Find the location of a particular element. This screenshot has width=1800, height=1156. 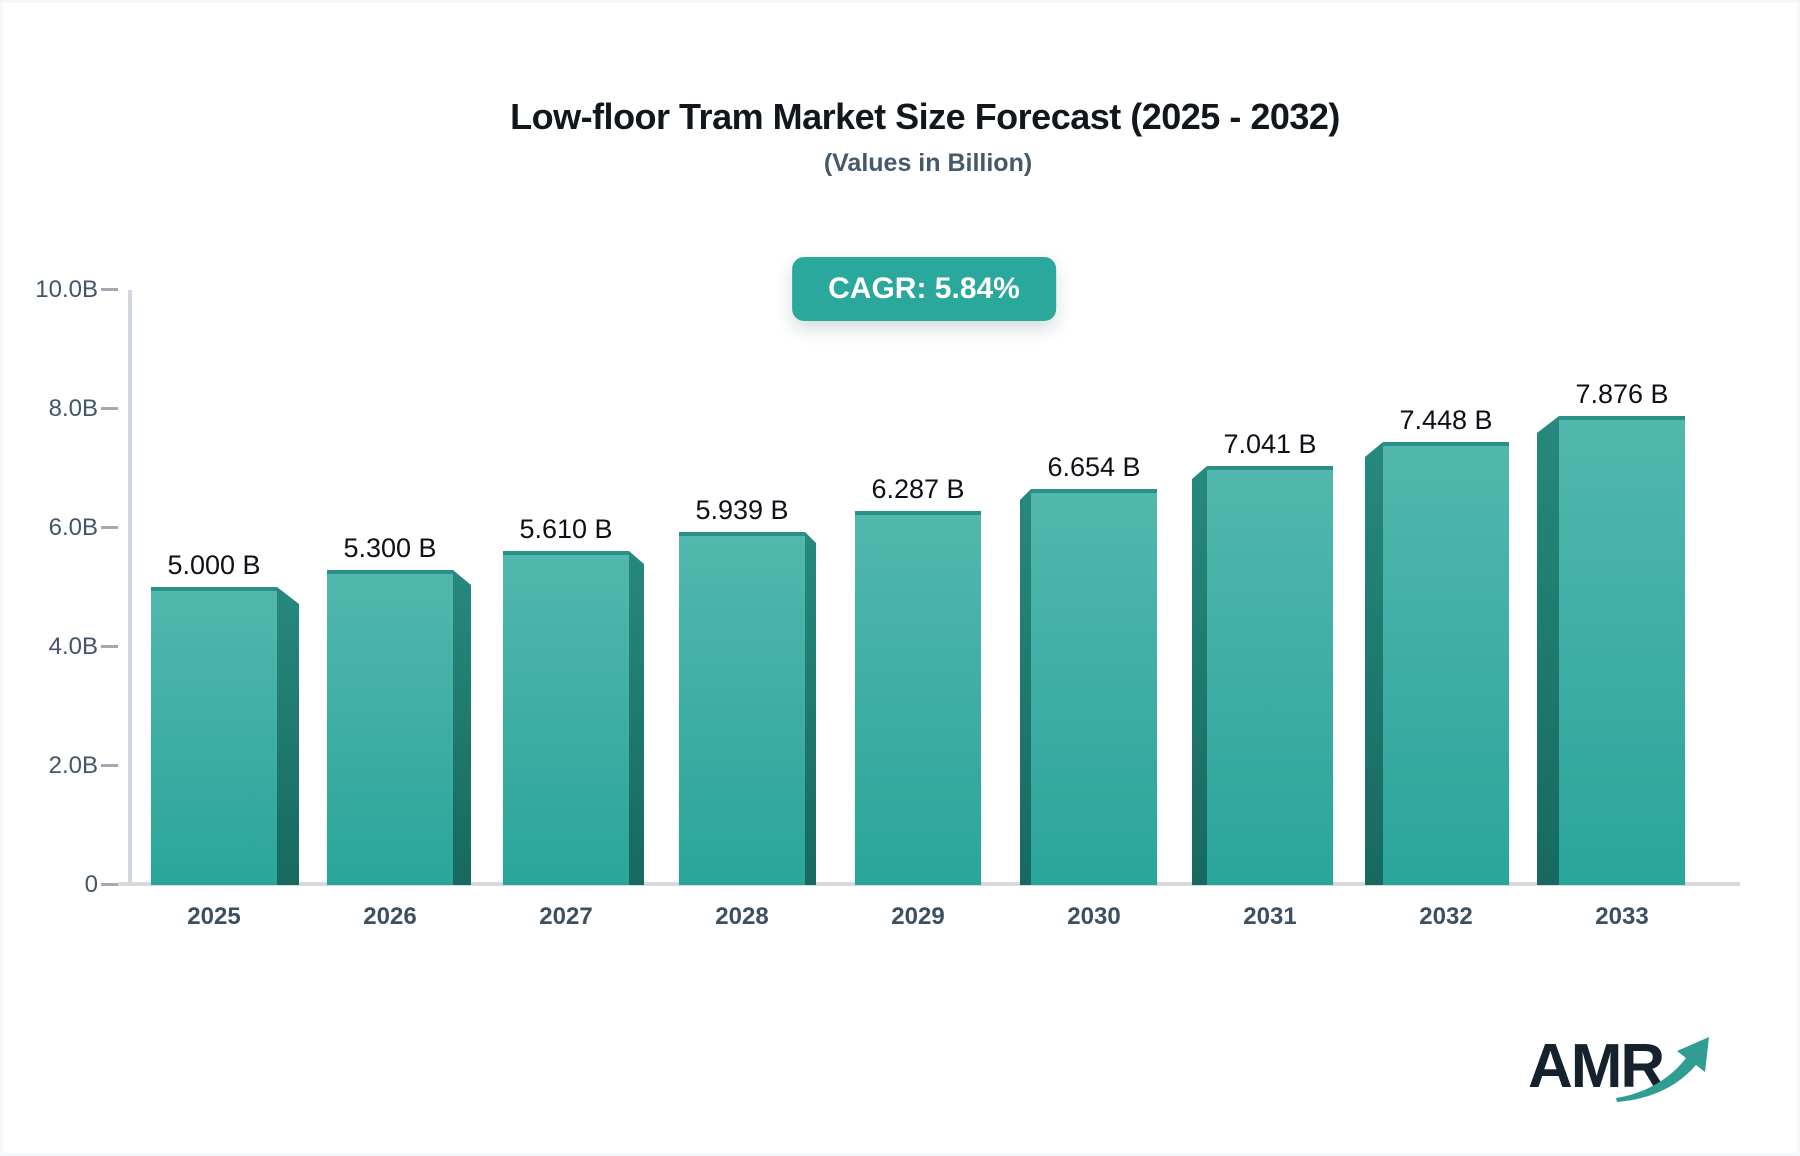

x-axis-year-label: 2029 is located at coordinates (918, 916).